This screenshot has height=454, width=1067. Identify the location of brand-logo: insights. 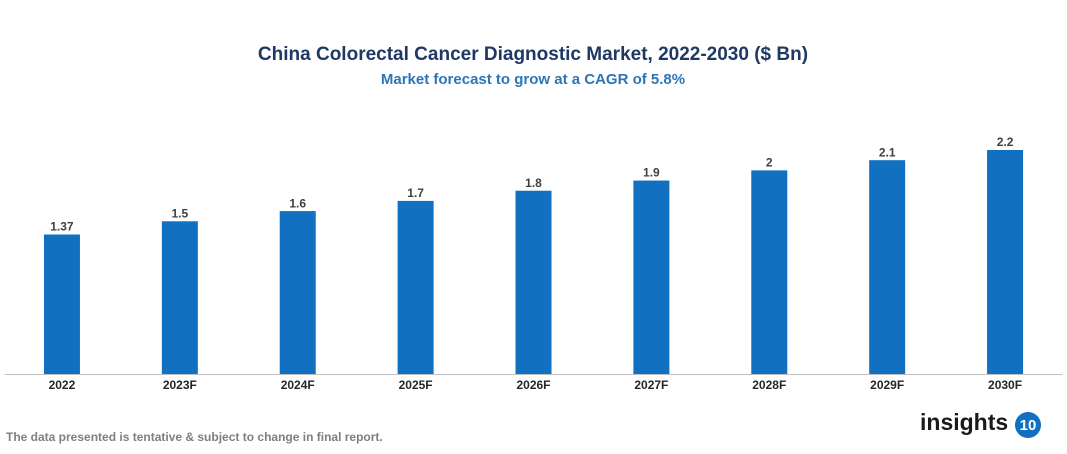
(964, 422).